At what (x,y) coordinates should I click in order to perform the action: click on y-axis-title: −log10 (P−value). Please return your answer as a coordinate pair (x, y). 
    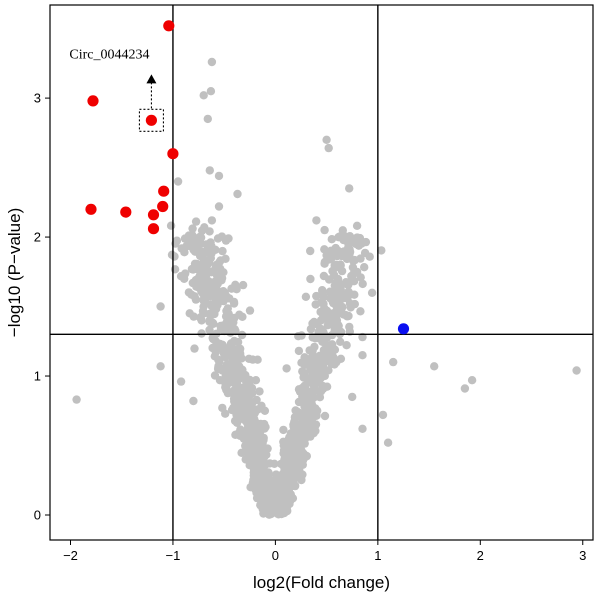
    Looking at the image, I should click on (14, 272).